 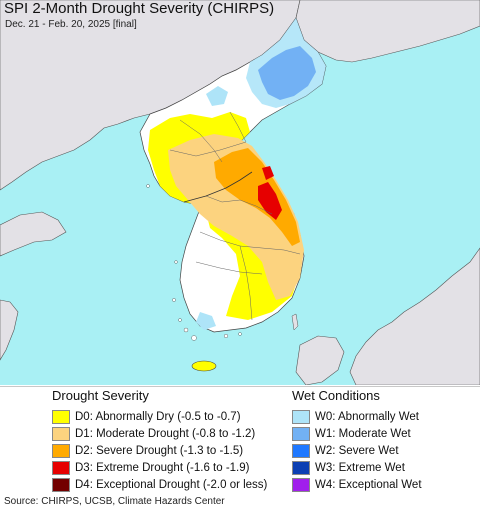 I want to click on legend-item-d0: D0: Abnormally Dry (-0.5 to -0.7), so click(x=172, y=416).